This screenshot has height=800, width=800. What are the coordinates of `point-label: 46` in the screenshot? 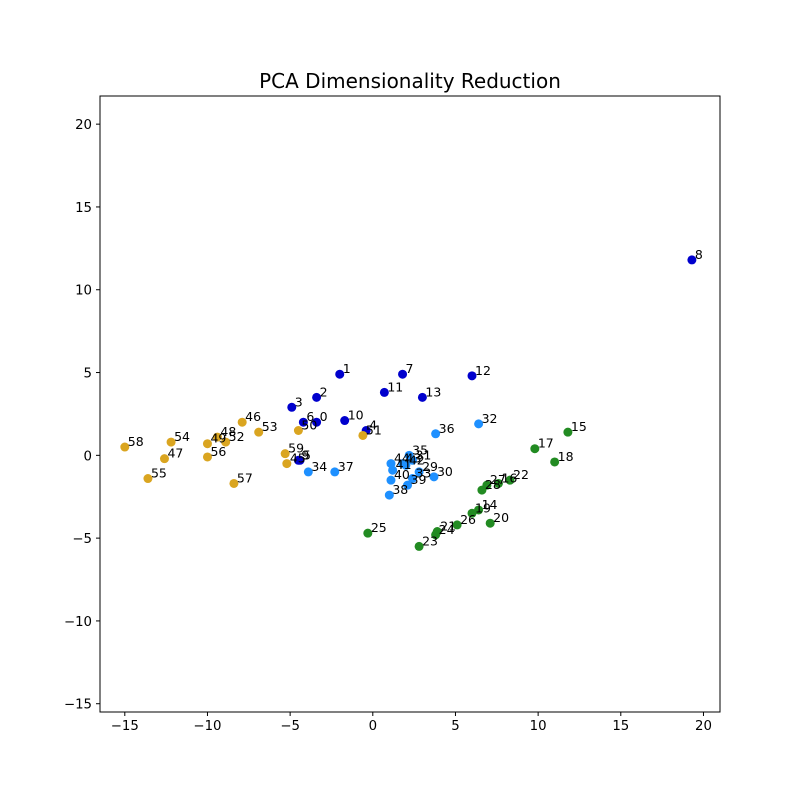 It's located at (253, 416).